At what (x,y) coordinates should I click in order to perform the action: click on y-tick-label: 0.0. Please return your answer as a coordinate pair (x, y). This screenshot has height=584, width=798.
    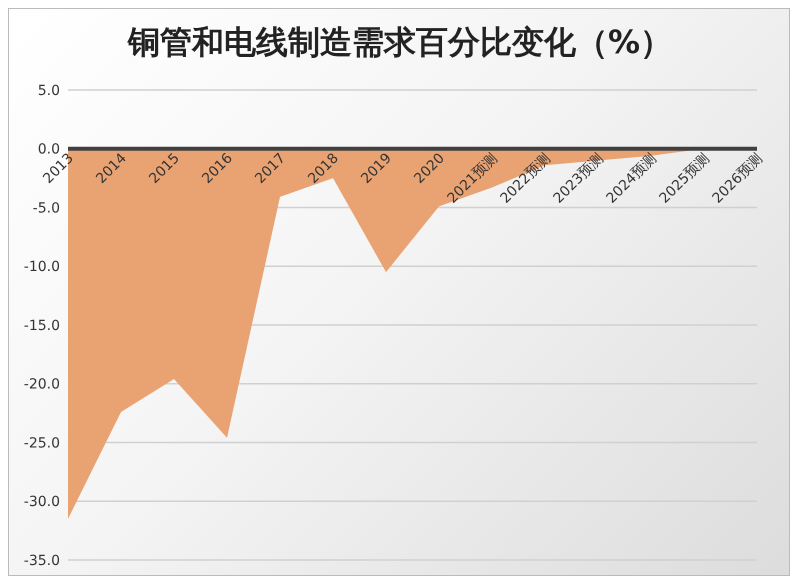
    Looking at the image, I should click on (49, 150).